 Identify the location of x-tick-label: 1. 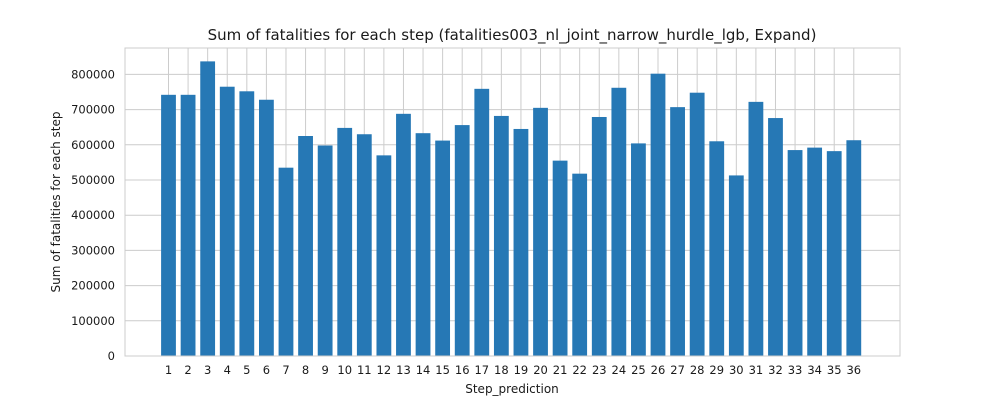
(168, 370).